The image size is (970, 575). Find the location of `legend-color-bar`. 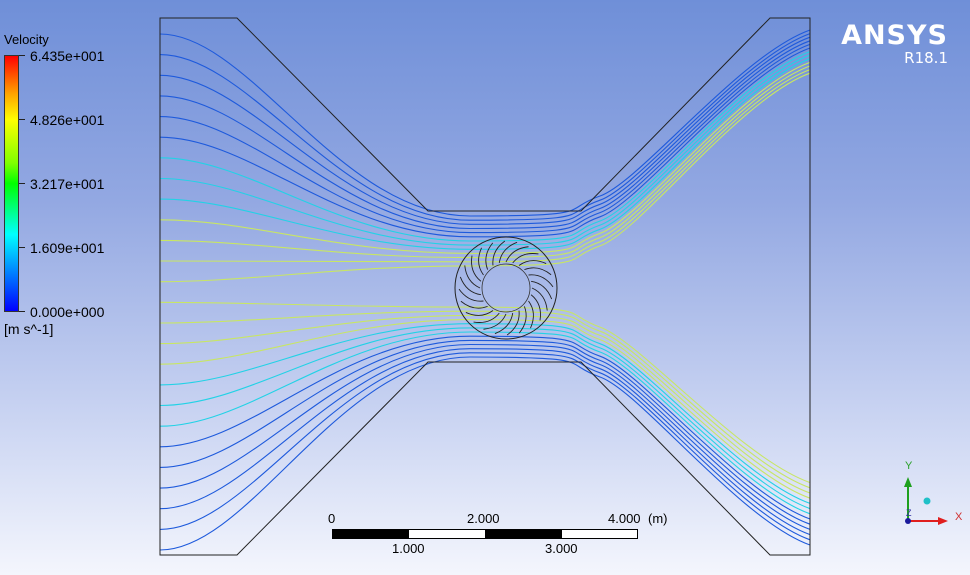

legend-color-bar is located at coordinates (11, 183).